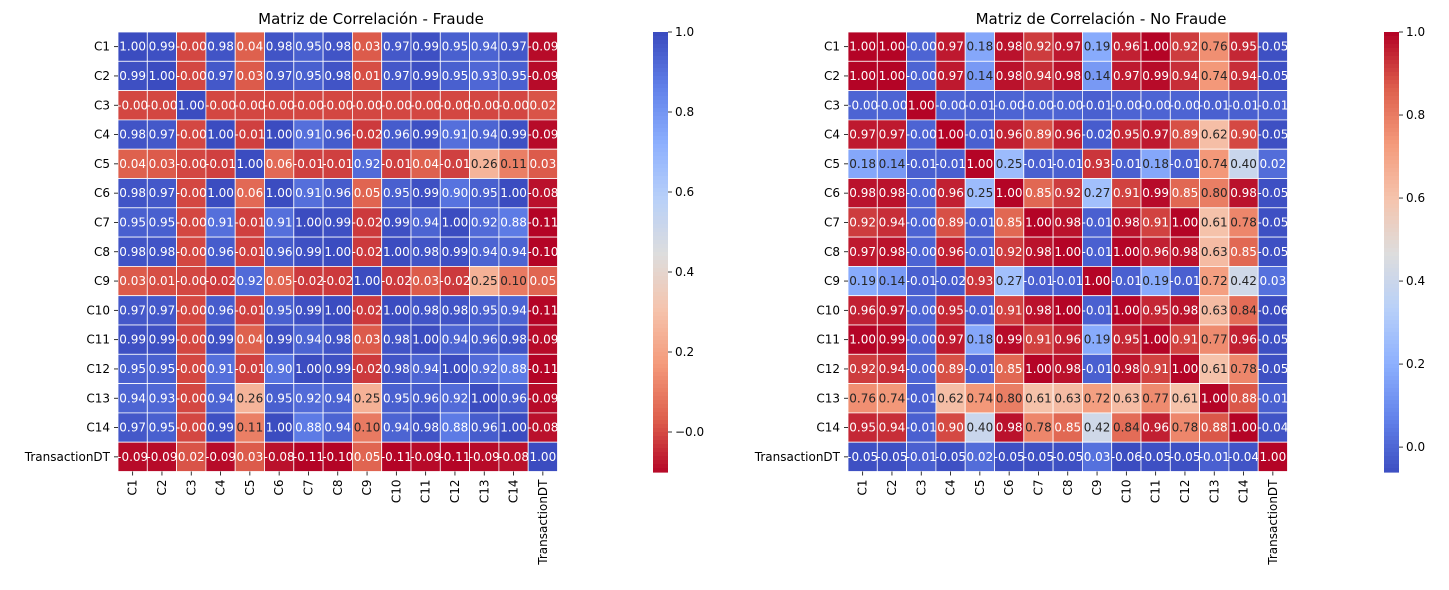 This screenshot has height=590, width=1449. I want to click on cell-value-label: 0.63, so click(1126, 398).